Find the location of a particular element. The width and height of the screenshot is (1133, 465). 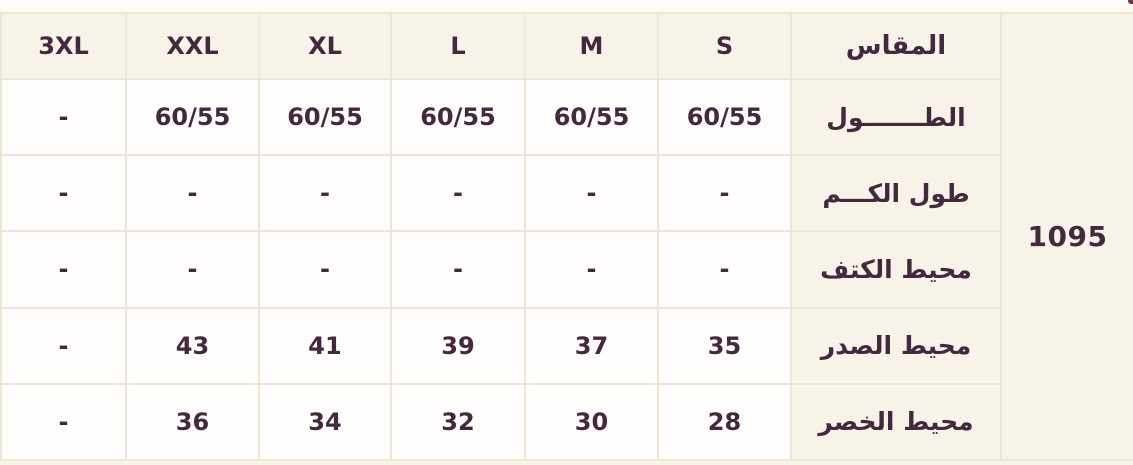

cell-value: 43 is located at coordinates (192, 345).